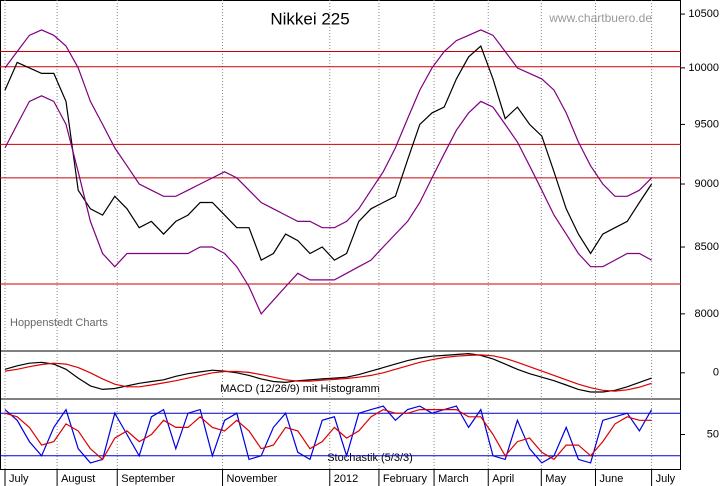  What do you see at coordinates (707, 314) in the screenshot?
I see `y-tick-label: 8000` at bounding box center [707, 314].